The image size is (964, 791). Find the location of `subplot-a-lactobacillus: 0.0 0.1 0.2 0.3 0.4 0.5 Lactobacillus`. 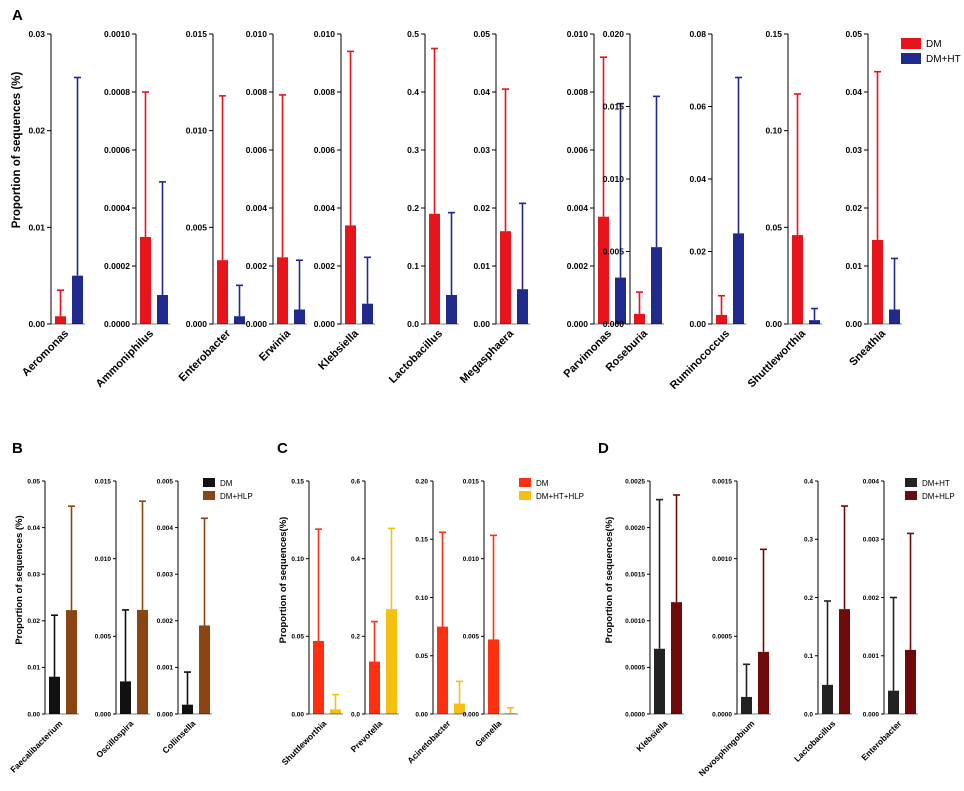

subplot-a-lactobacillus: 0.0 0.1 0.2 0.3 0.4 0.5 Lactobacillus is located at coordinates (423, 207).